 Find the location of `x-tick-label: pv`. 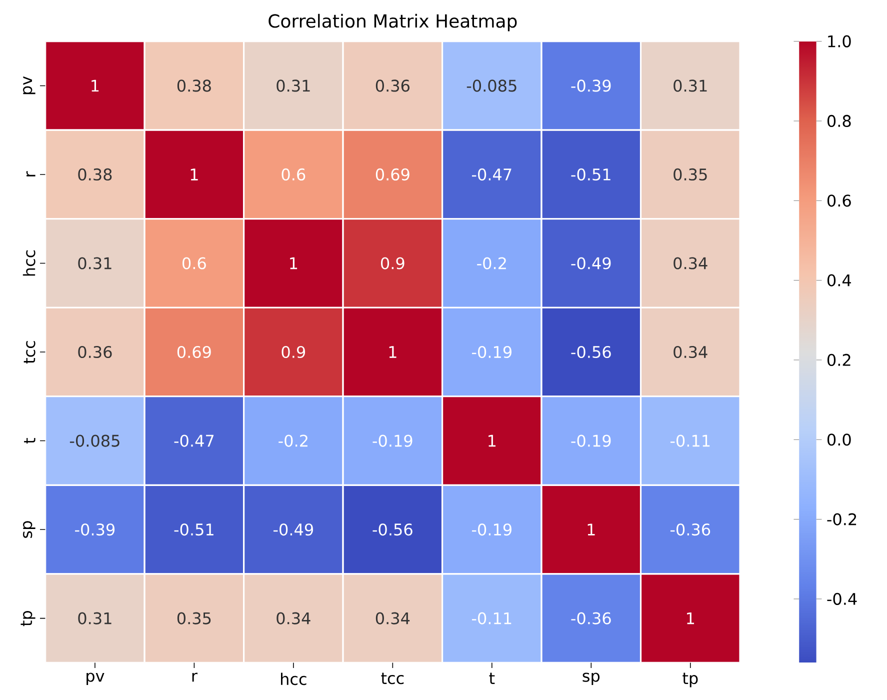

x-tick-label: pv is located at coordinates (95, 679).